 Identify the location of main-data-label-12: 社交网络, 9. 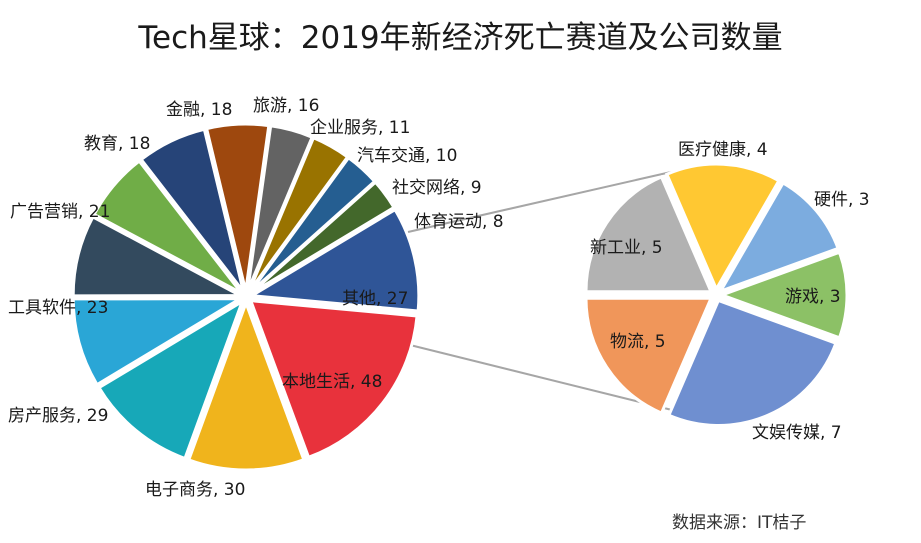
(437, 188).